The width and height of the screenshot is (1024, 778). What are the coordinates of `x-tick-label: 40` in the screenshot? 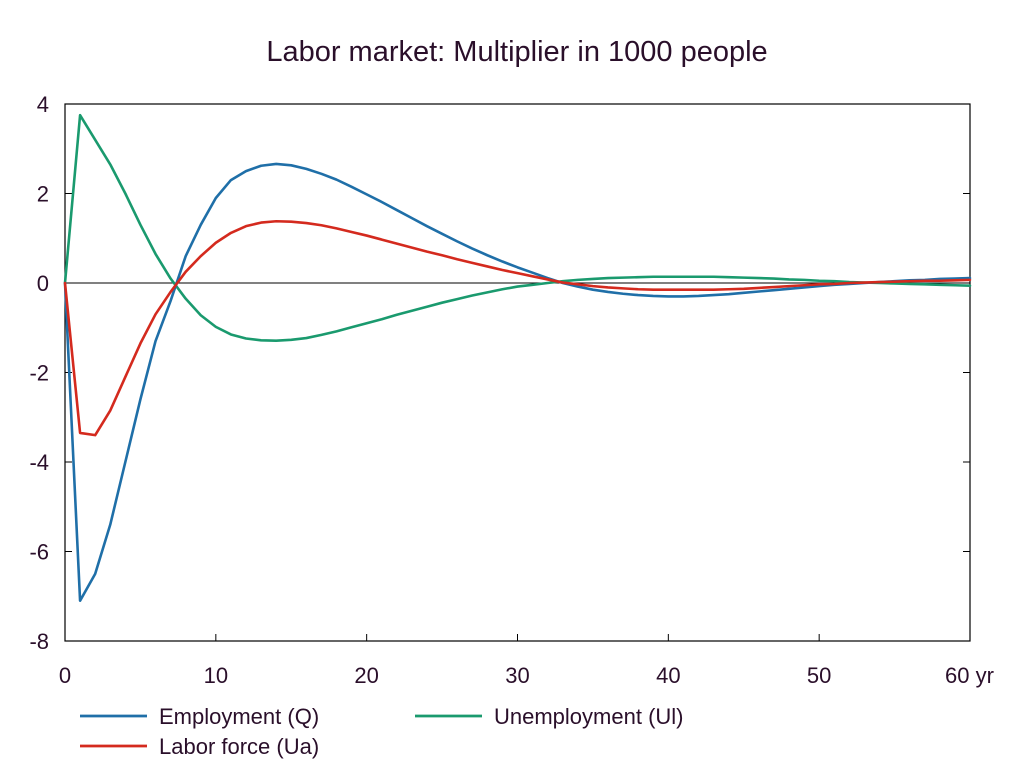 It's located at (668, 675).